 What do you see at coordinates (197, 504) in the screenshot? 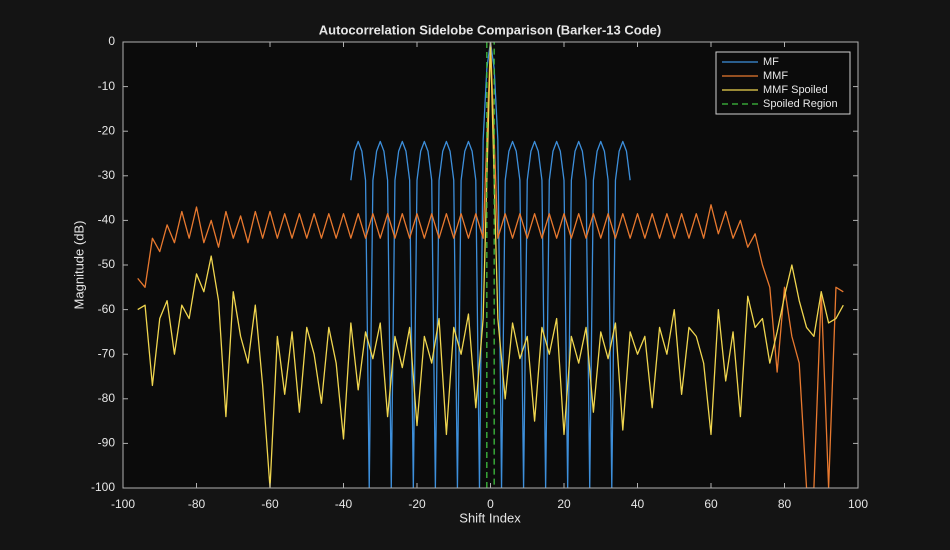
I see `x-tick-label: -80` at bounding box center [197, 504].